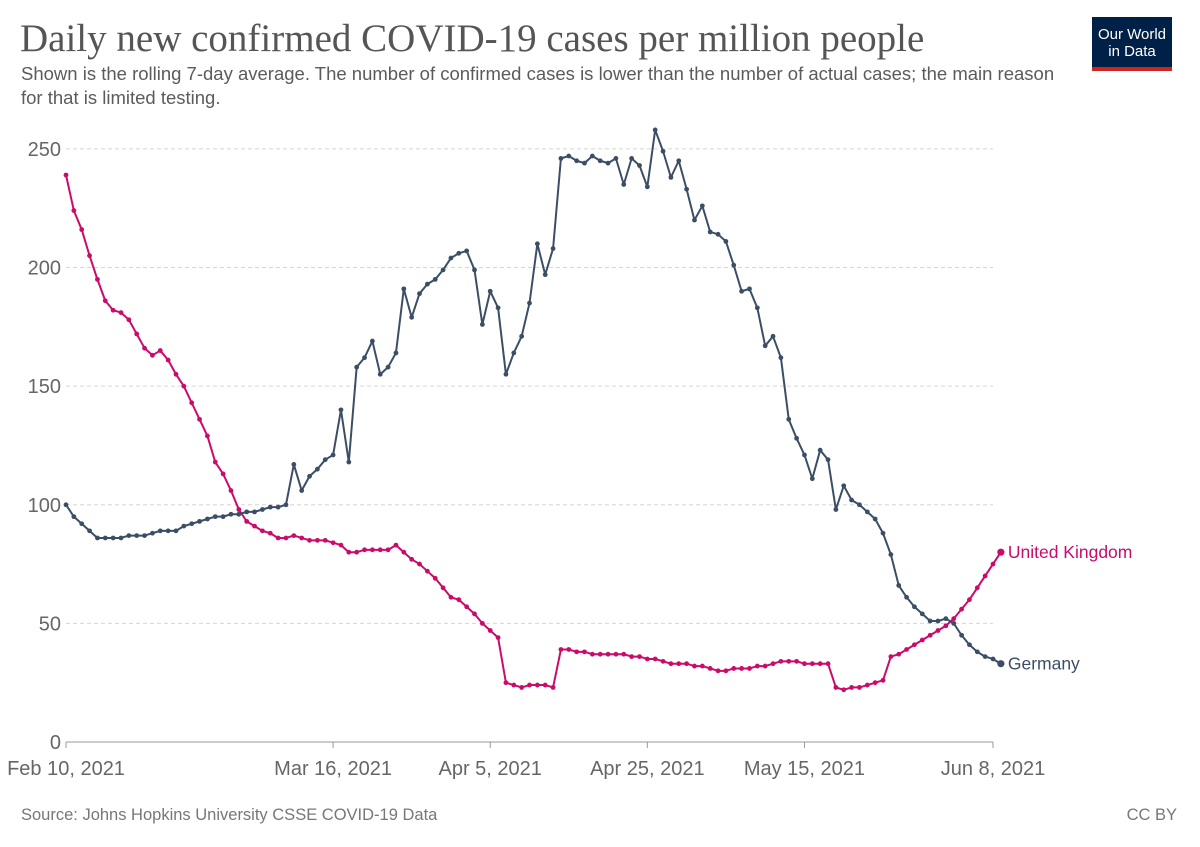  Describe the element at coordinates (1070, 552) in the screenshot. I see `series-label-united-kingdom: United Kingdom` at that location.